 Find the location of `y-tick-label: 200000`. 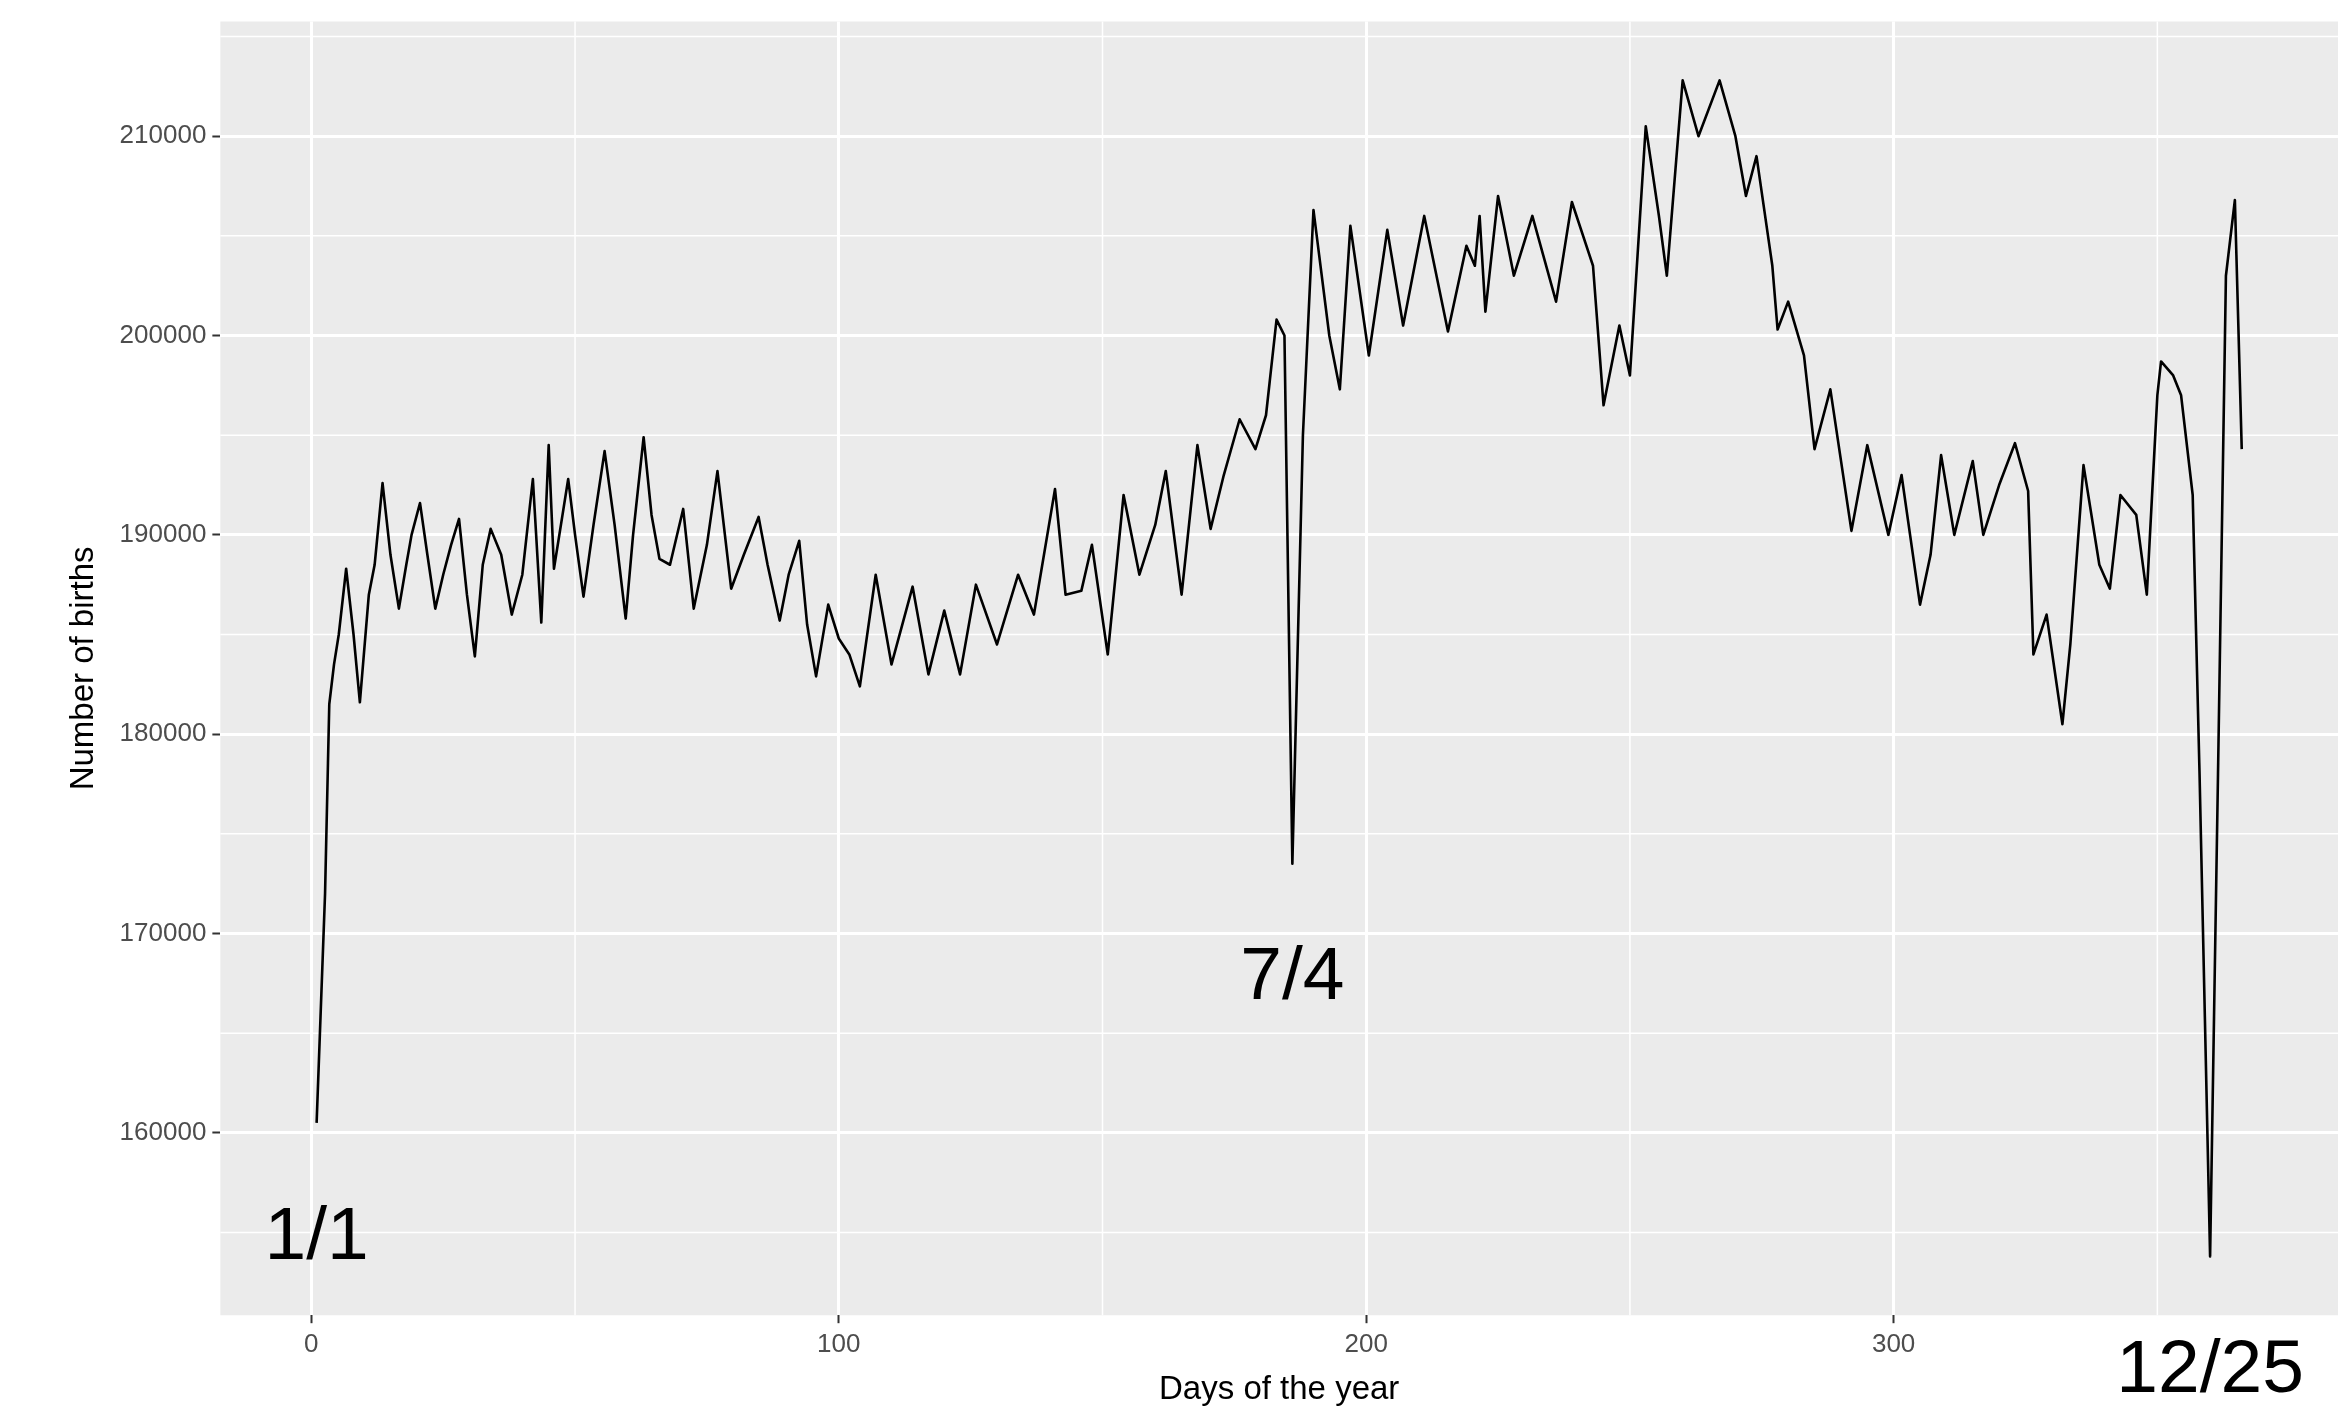

y-tick-label: 200000 is located at coordinates (163, 333).